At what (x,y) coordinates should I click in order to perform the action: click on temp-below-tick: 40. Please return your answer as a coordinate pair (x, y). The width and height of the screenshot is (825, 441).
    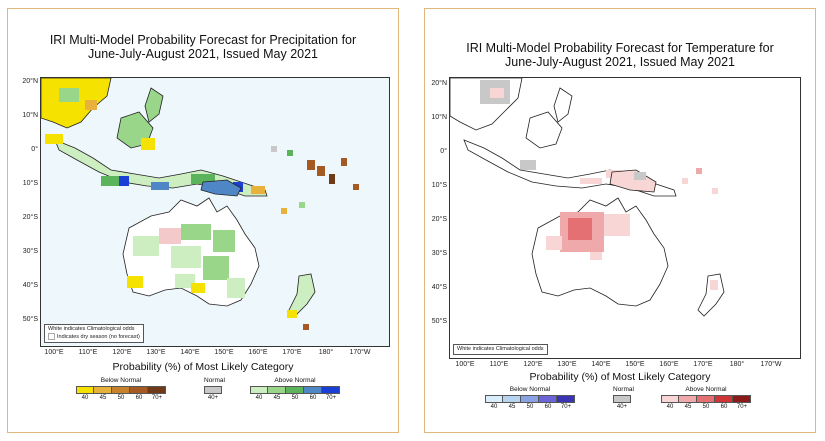
    Looking at the image, I should click on (494, 407).